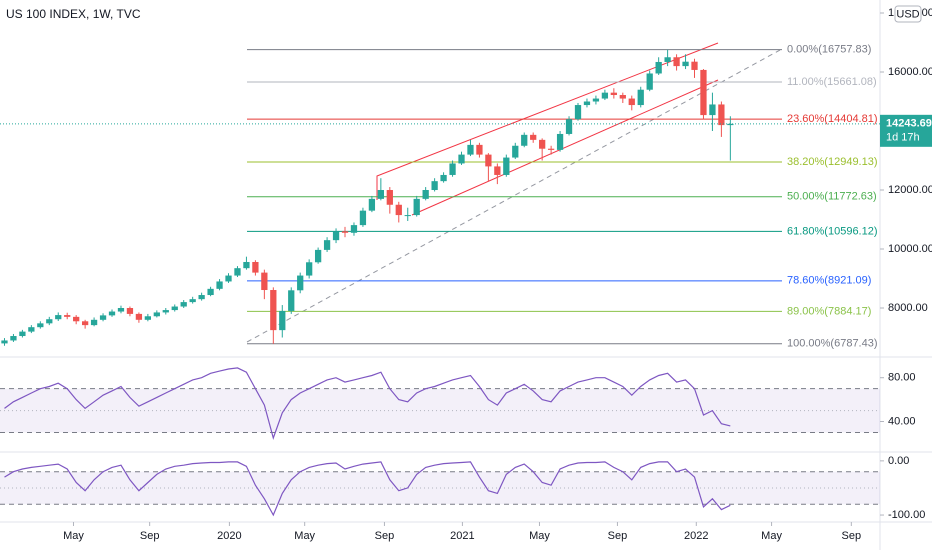  I want to click on x-tick-label: 2021, so click(462, 536).